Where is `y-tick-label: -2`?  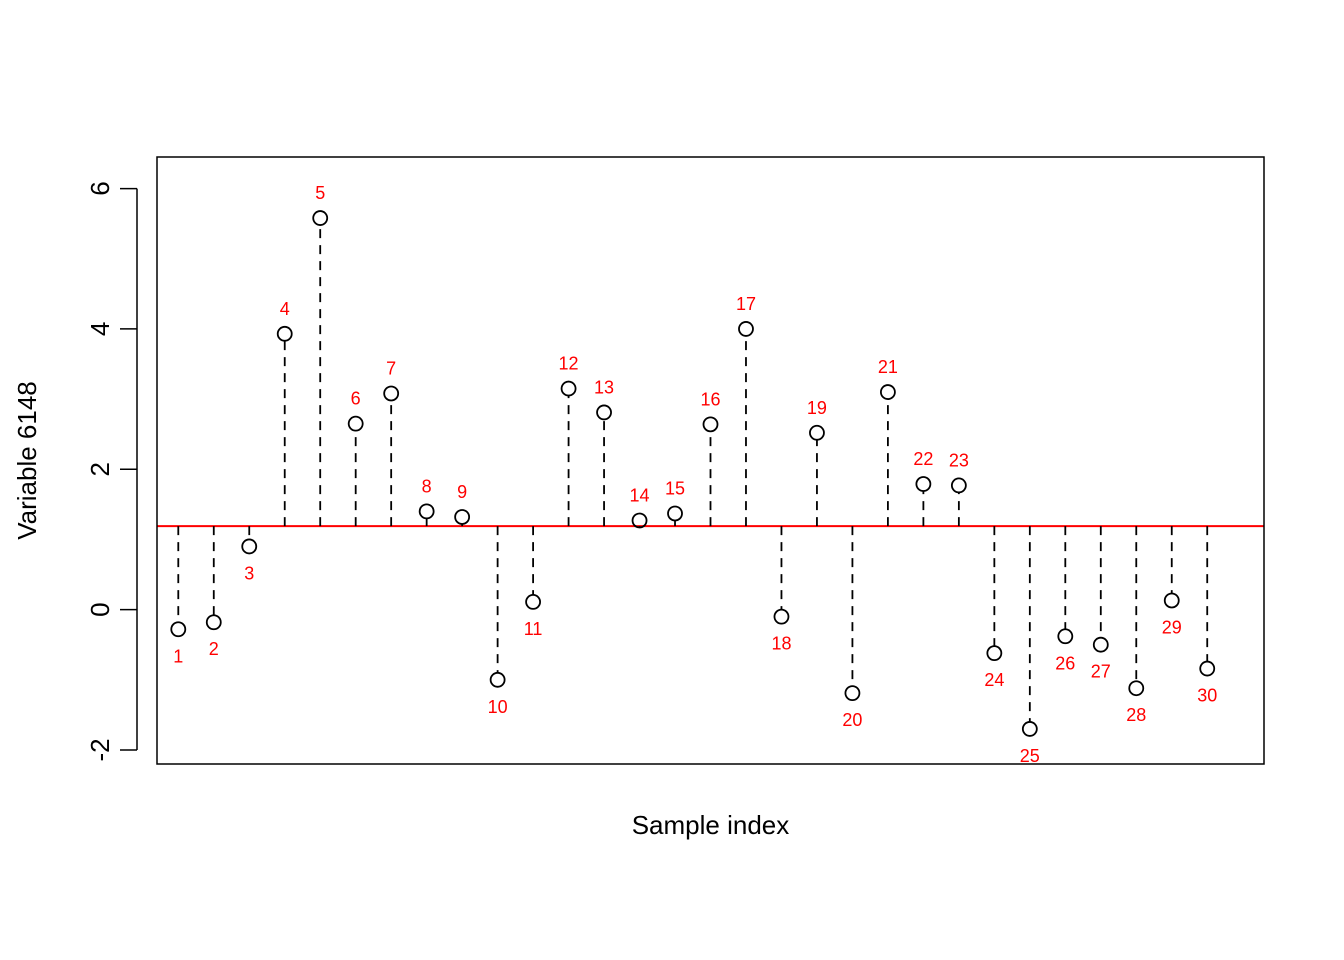 y-tick-label: -2 is located at coordinates (100, 749).